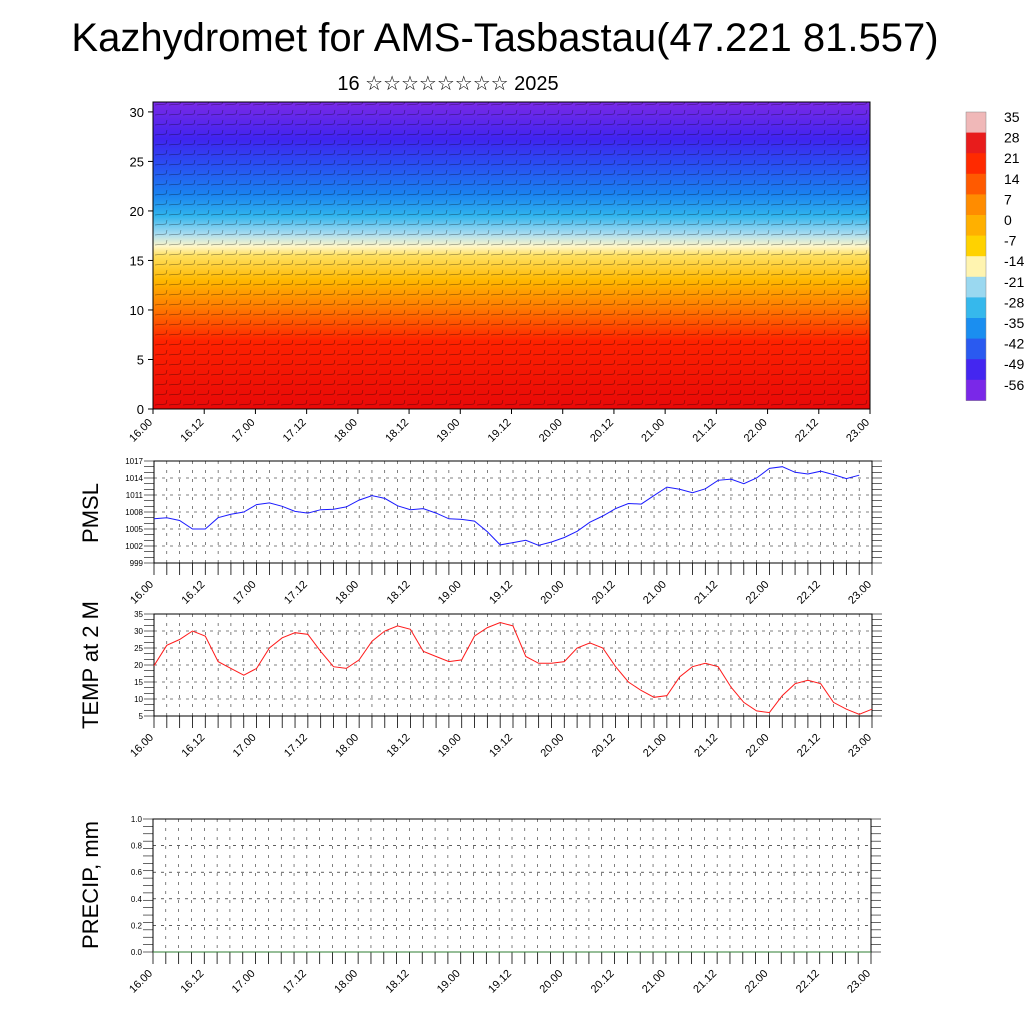 This screenshot has width=1024, height=1024. I want to click on colorbar-label: -7, so click(1010, 241).